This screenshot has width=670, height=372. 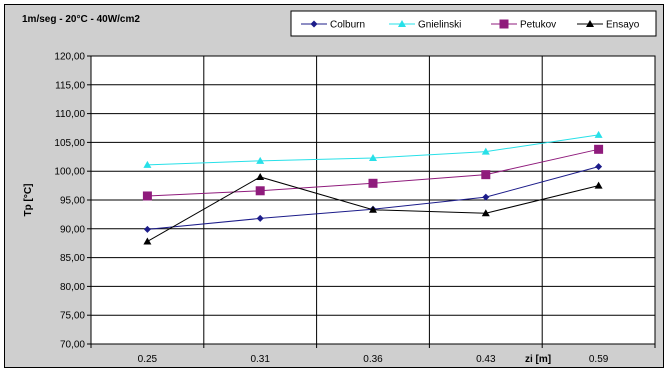 I want to click on x-tick-label: 0.36, so click(x=373, y=359).